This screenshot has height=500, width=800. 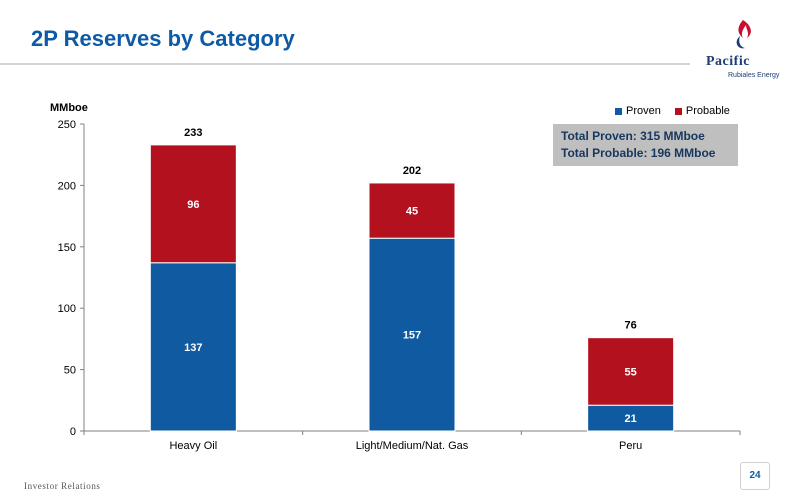 I want to click on y-tick-label: 0, so click(x=73, y=432).